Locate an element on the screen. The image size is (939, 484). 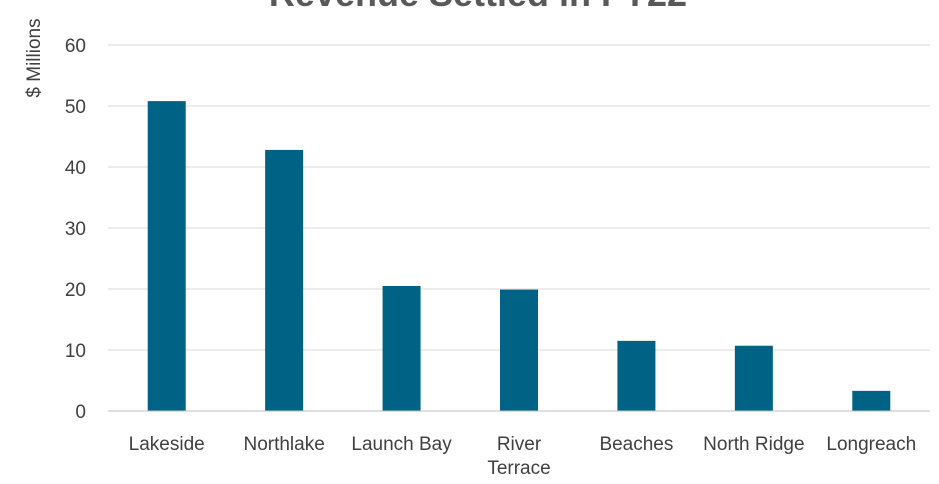
bar-launch-bay is located at coordinates (401, 348).